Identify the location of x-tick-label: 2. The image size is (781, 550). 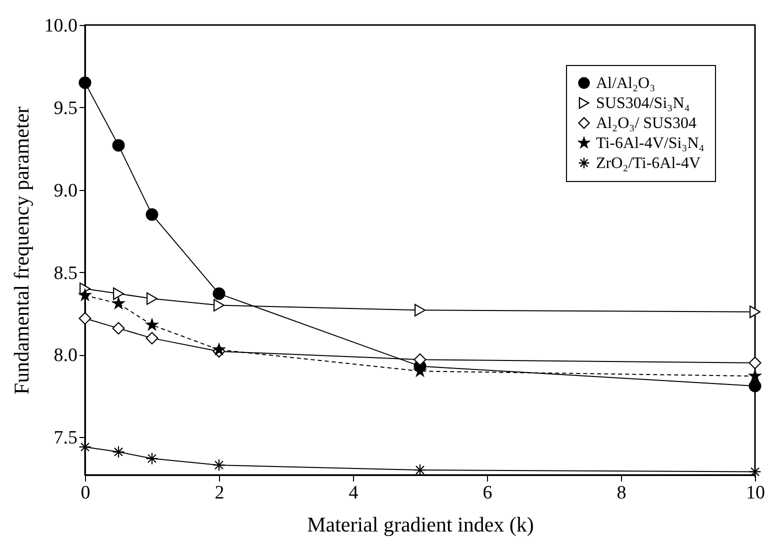
(219, 493).